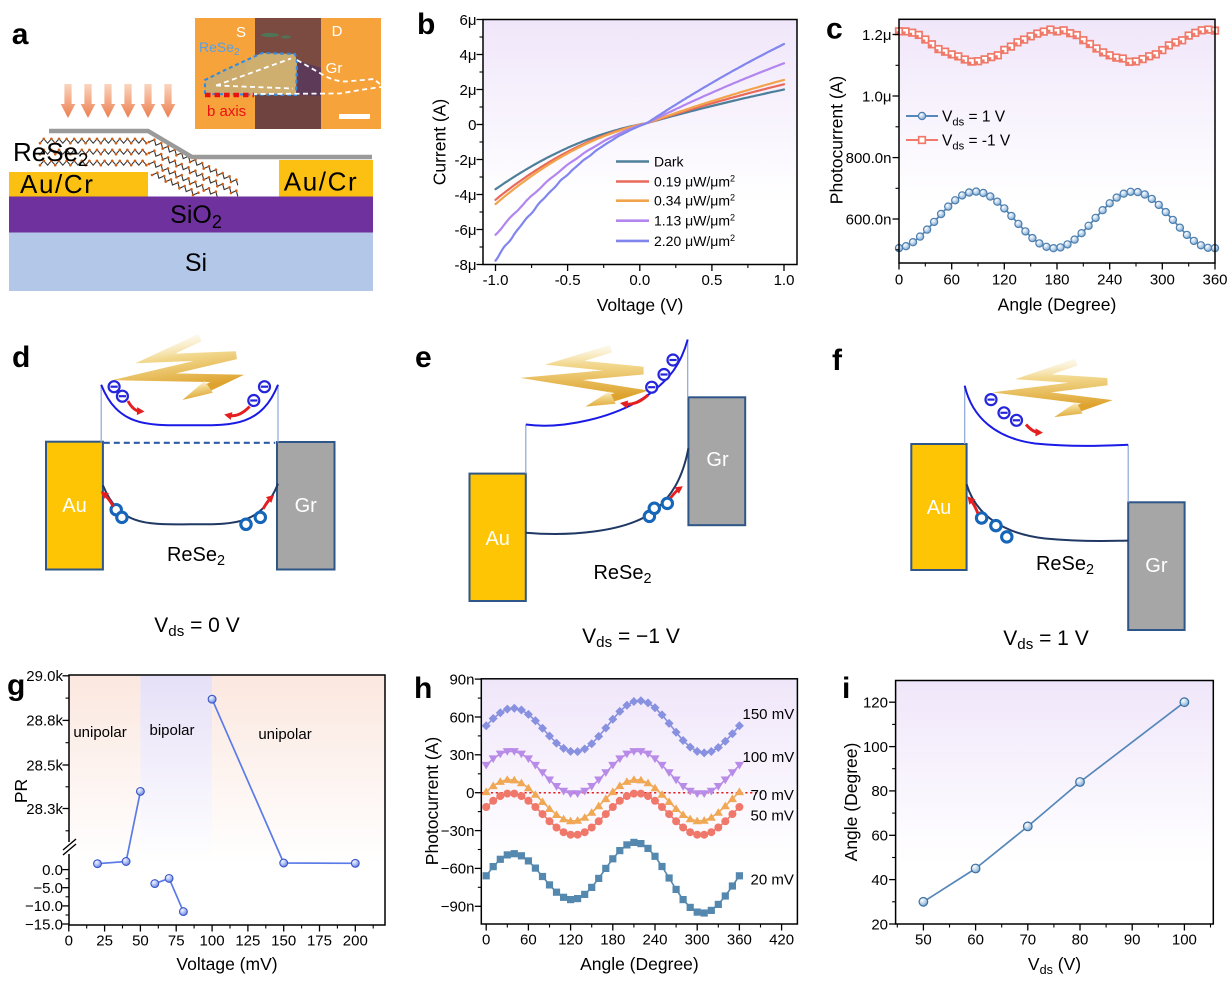 This screenshot has width=1230, height=985. I want to click on svg-text: 150 mV, so click(769, 714).